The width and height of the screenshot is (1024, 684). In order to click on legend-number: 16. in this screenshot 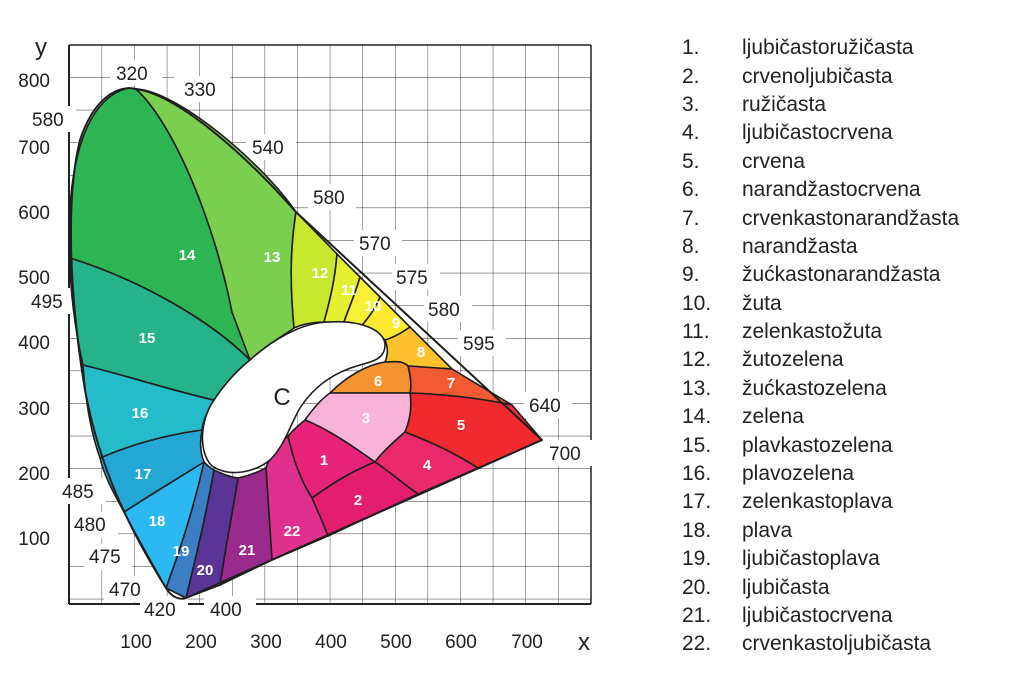, I will do `click(697, 474)`.